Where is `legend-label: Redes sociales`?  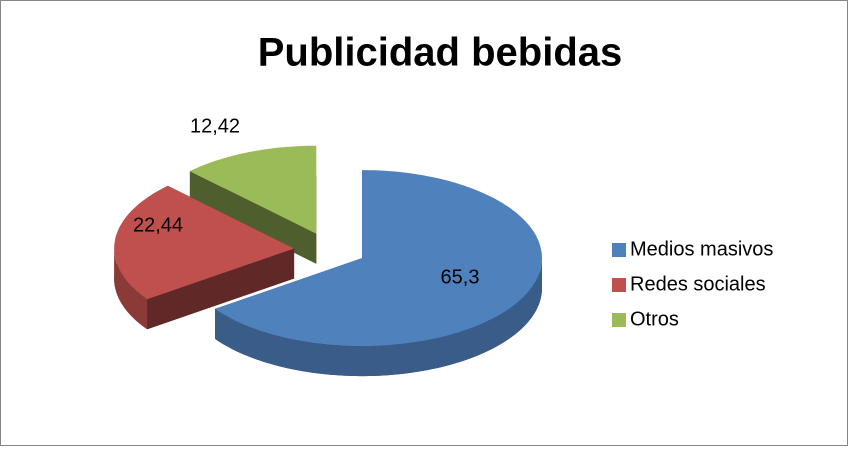 legend-label: Redes sociales is located at coordinates (698, 284).